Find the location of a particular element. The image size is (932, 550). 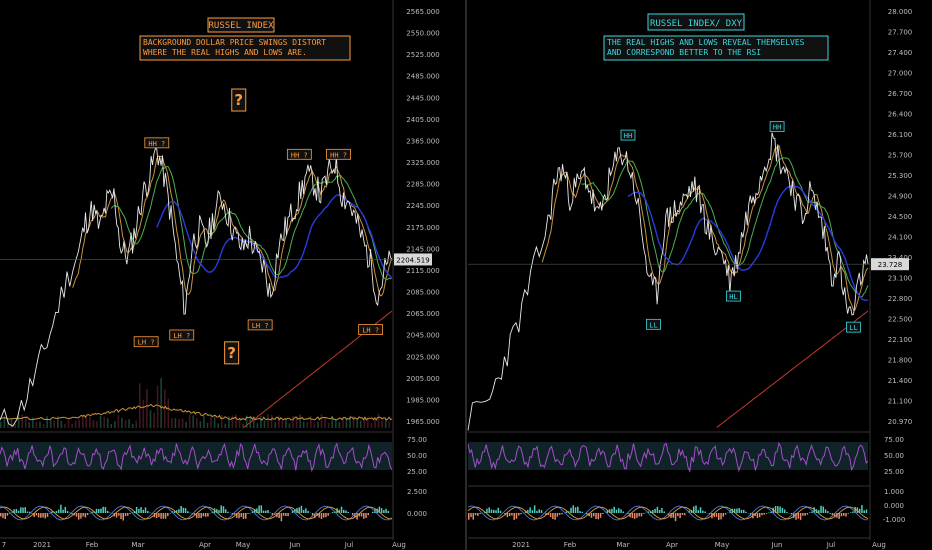

y-tick-label: 2065.000 is located at coordinates (422, 314).